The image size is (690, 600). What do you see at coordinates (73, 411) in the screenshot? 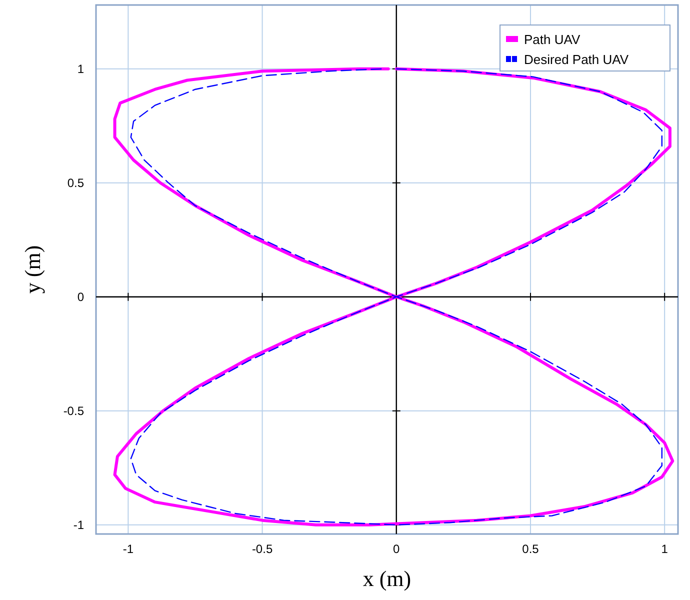
I see `y-tick-label: -0.5` at bounding box center [73, 411].